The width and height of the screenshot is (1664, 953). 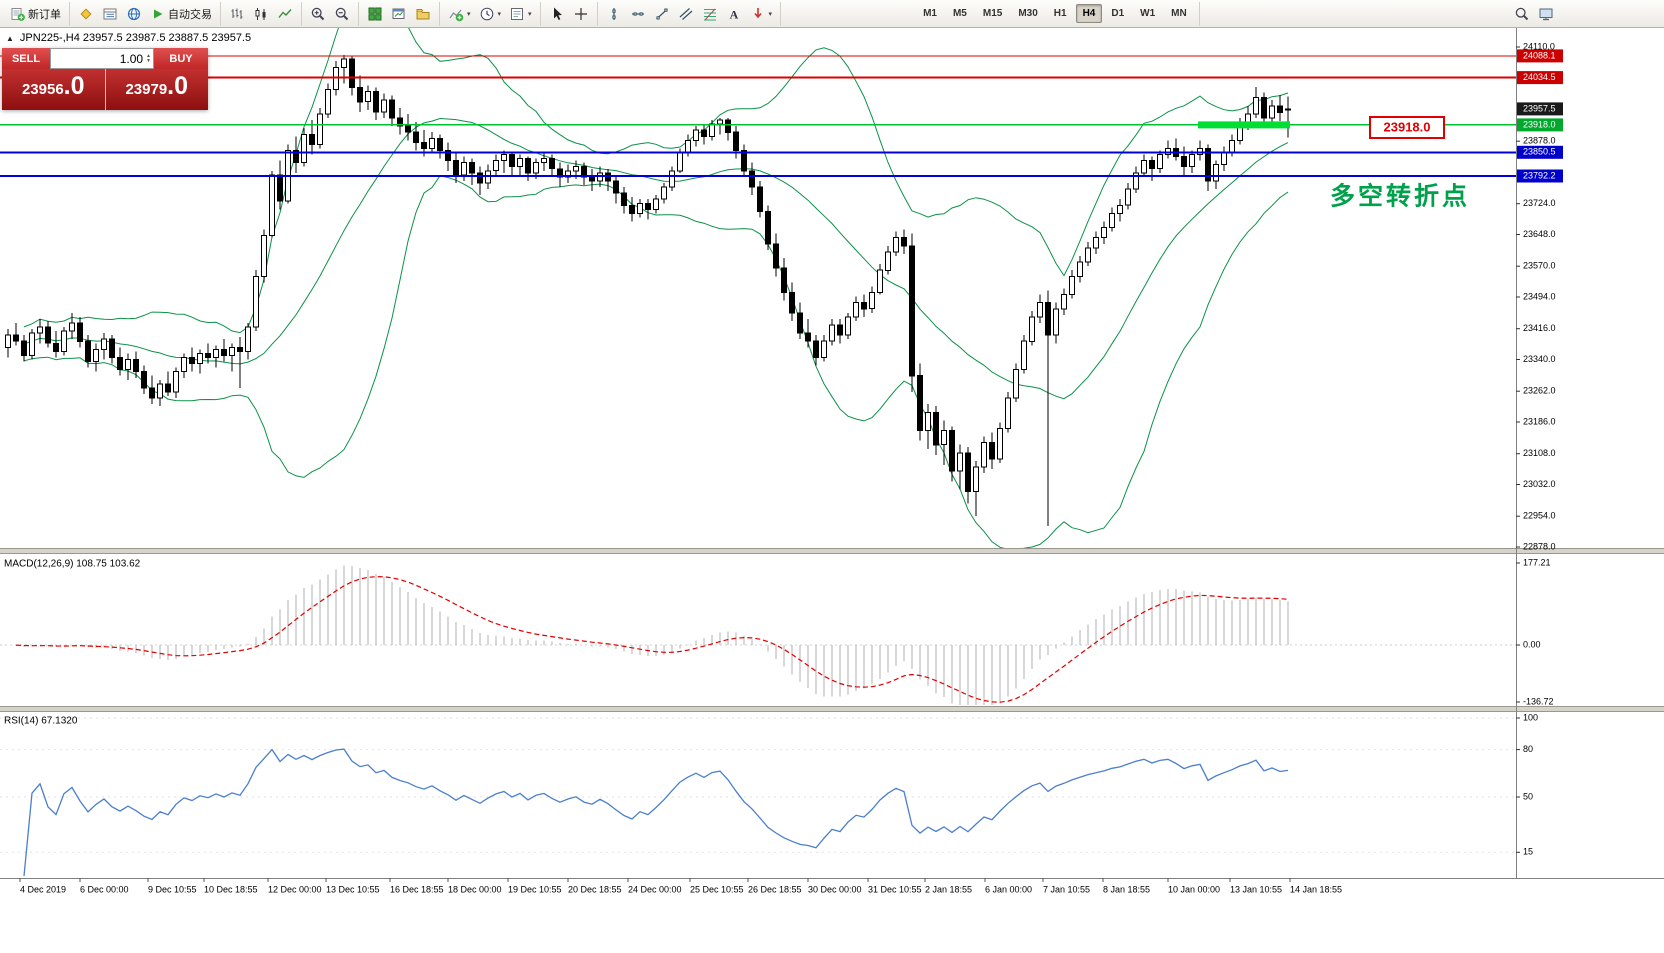 I want to click on sell-price-button: 23956.0, so click(x=54, y=89).